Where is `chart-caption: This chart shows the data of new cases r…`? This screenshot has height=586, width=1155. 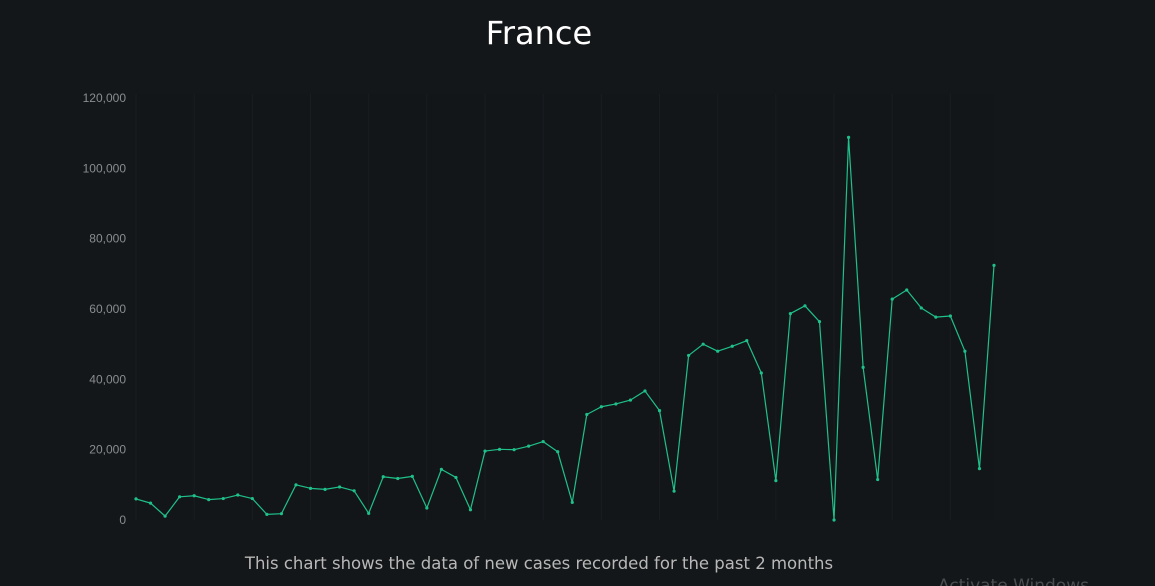 chart-caption: This chart shows the data of new cases r… is located at coordinates (539, 563).